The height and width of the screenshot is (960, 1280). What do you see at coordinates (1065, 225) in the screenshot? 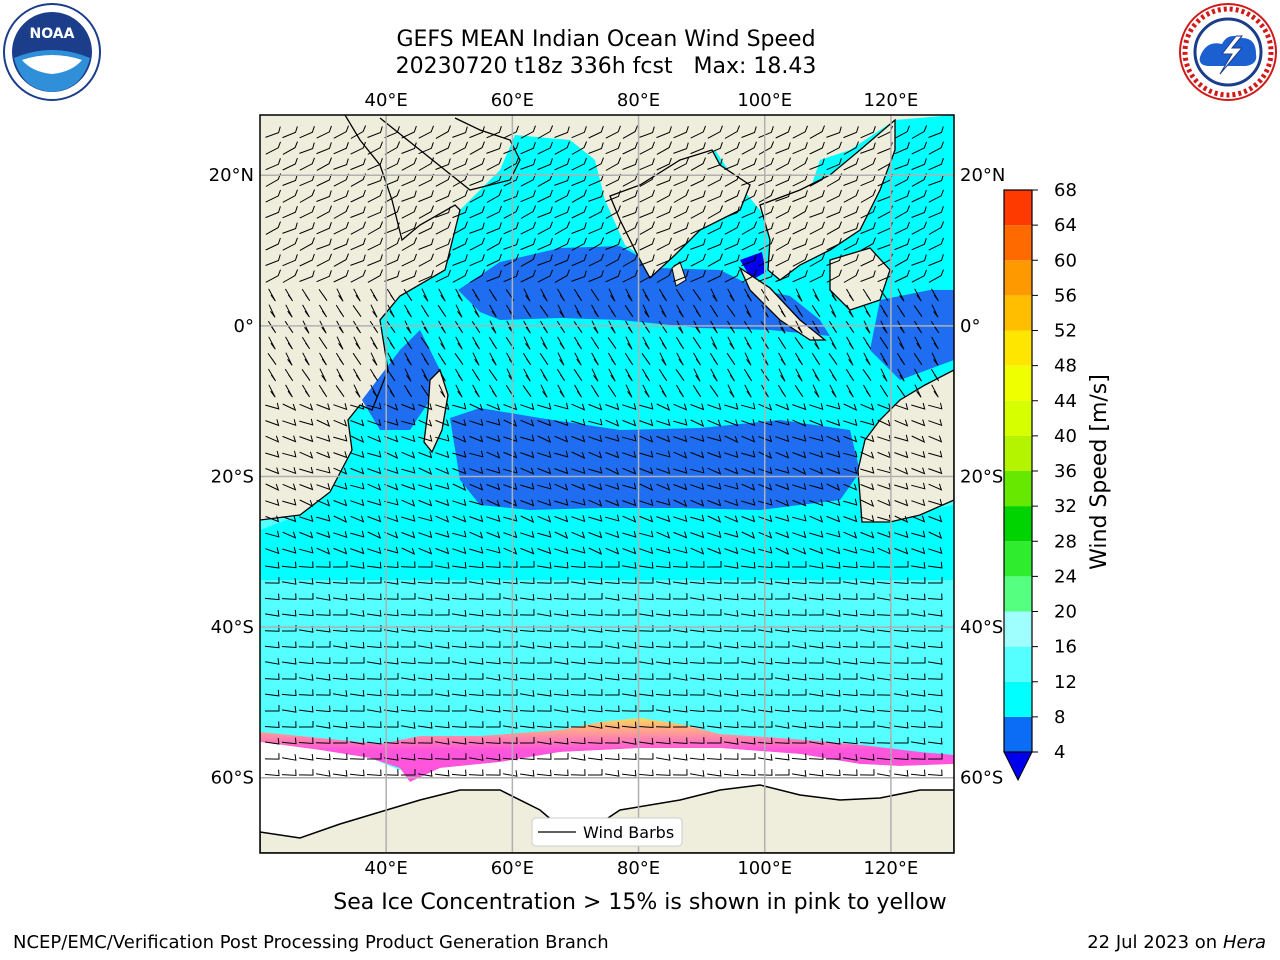
I see `colorbar-tick-label: 64` at bounding box center [1065, 225].